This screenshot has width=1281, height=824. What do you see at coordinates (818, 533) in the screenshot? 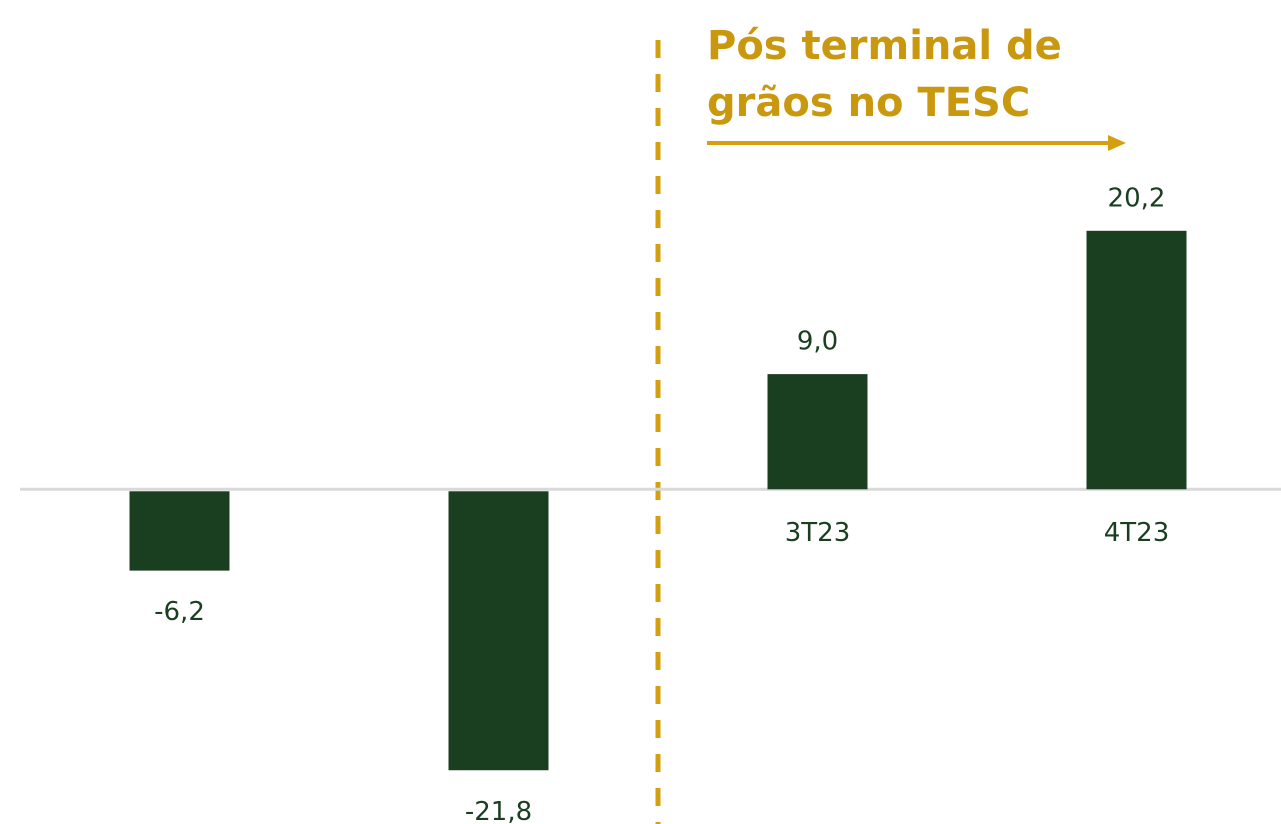
I see `x-tick-label: 3T23` at bounding box center [818, 533].